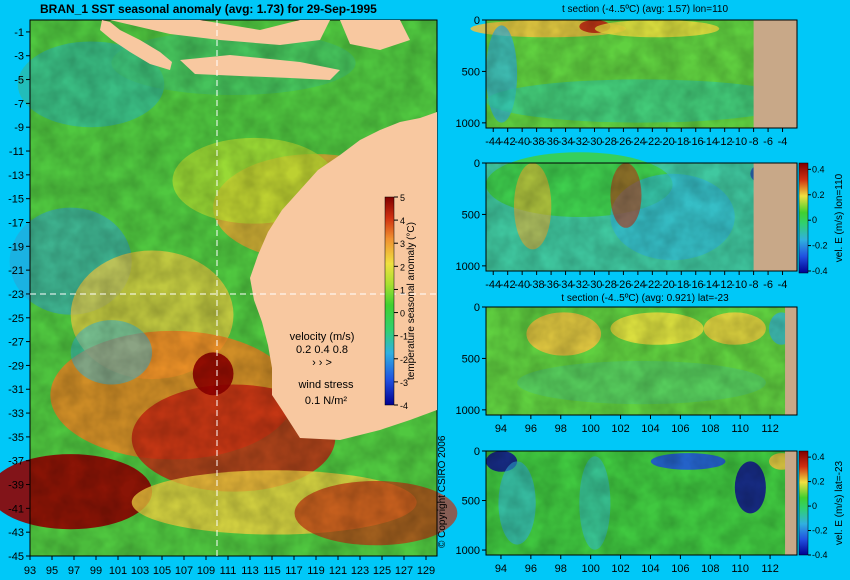  Describe the element at coordinates (680, 569) in the screenshot. I see `p4-x-tick-label: 106` at that location.